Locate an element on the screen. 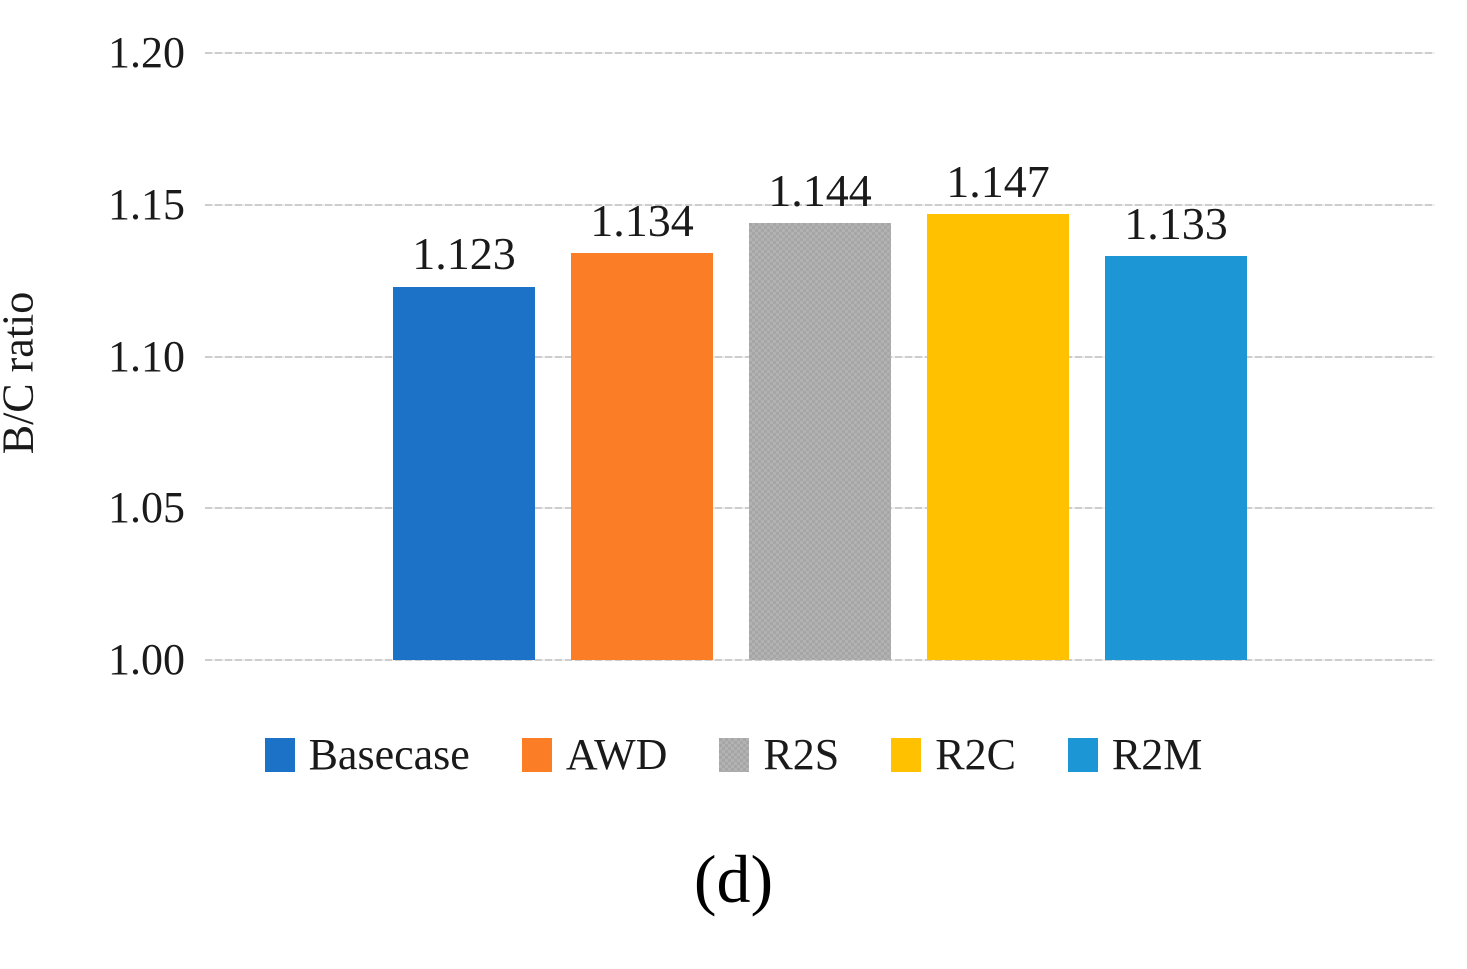 The image size is (1467, 969). bar-slot-r2c: 1.147 is located at coordinates (998, 356).